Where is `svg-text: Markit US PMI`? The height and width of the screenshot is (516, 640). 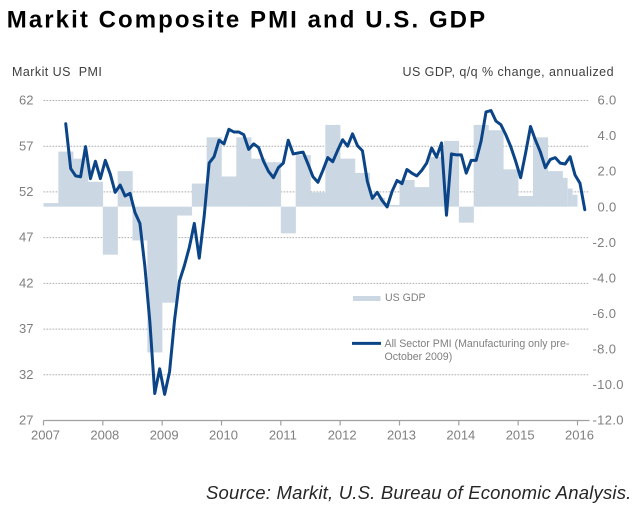
svg-text: Markit US PMI is located at coordinates (57, 72).